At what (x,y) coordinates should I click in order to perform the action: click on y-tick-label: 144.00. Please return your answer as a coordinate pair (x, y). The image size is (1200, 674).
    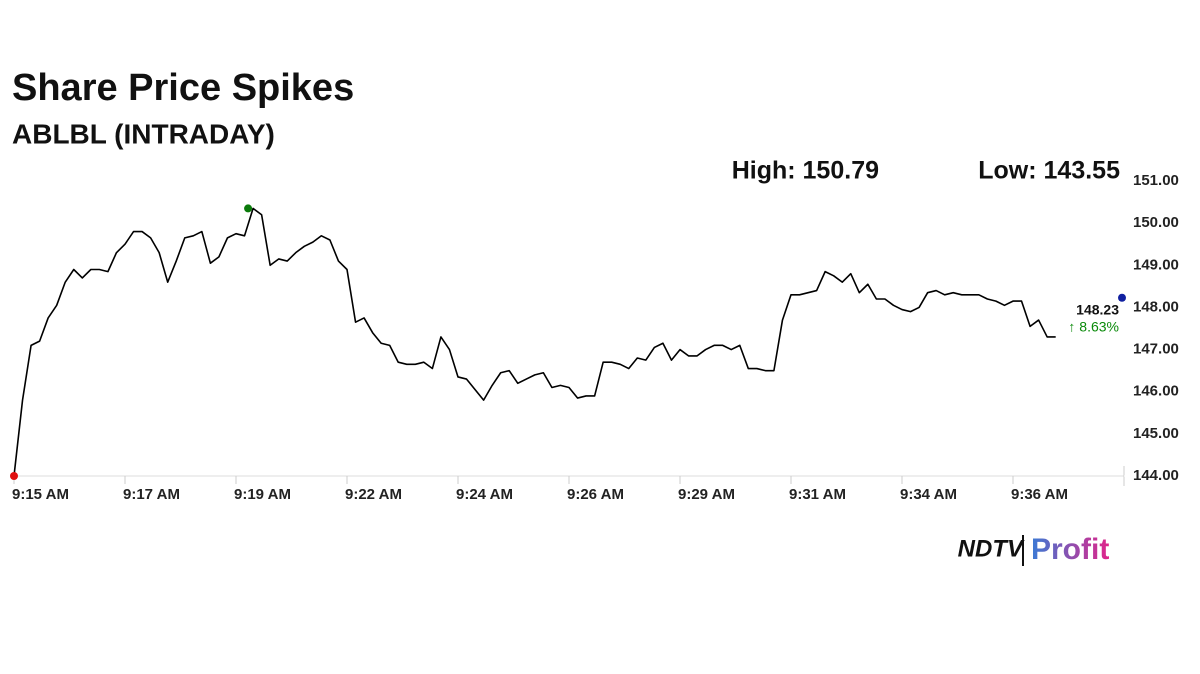
    Looking at the image, I should click on (1156, 475).